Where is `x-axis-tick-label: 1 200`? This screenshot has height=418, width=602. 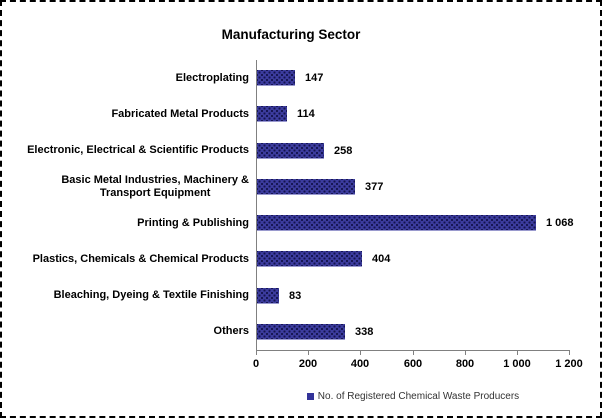 x-axis-tick-label: 1 200 is located at coordinates (569, 364).